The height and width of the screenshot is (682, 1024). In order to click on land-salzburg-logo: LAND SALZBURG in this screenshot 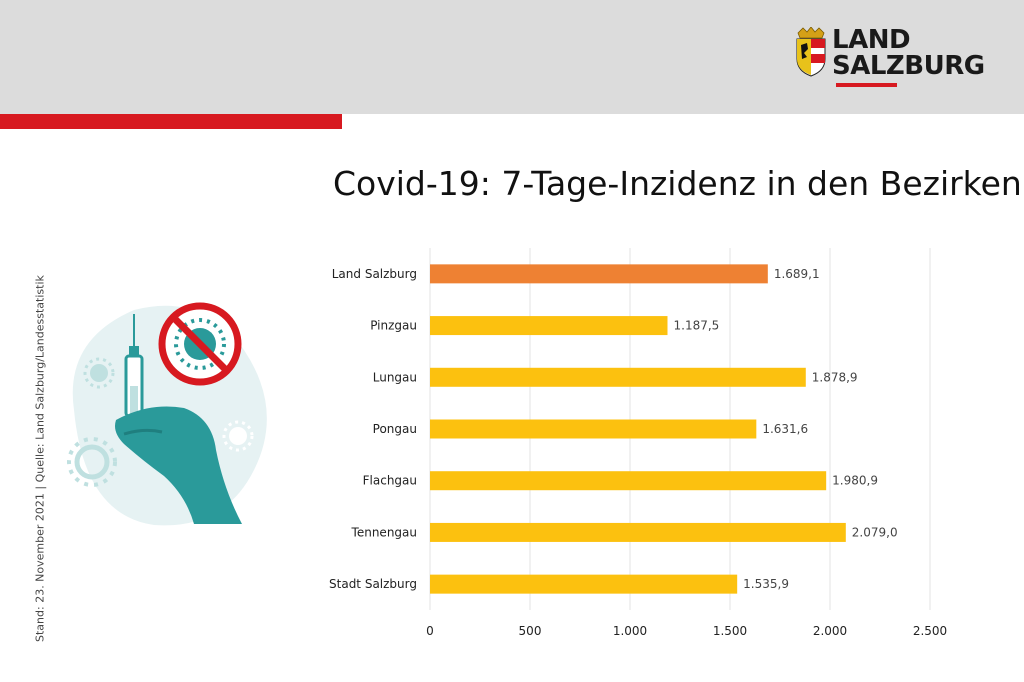, I will do `click(889, 59)`.